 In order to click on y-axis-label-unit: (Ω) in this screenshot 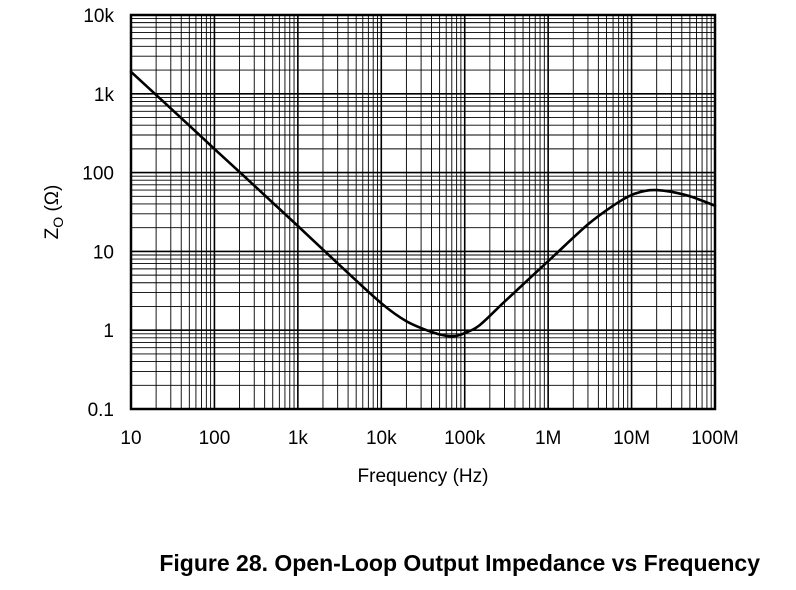, I will do `click(52, 201)`.